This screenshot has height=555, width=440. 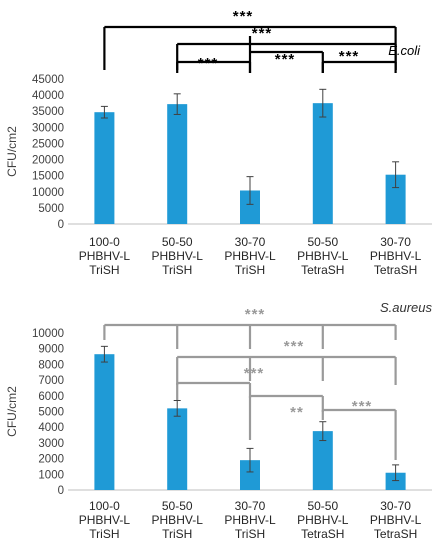 I want to click on y-tick-label: 6000, so click(x=51, y=397).